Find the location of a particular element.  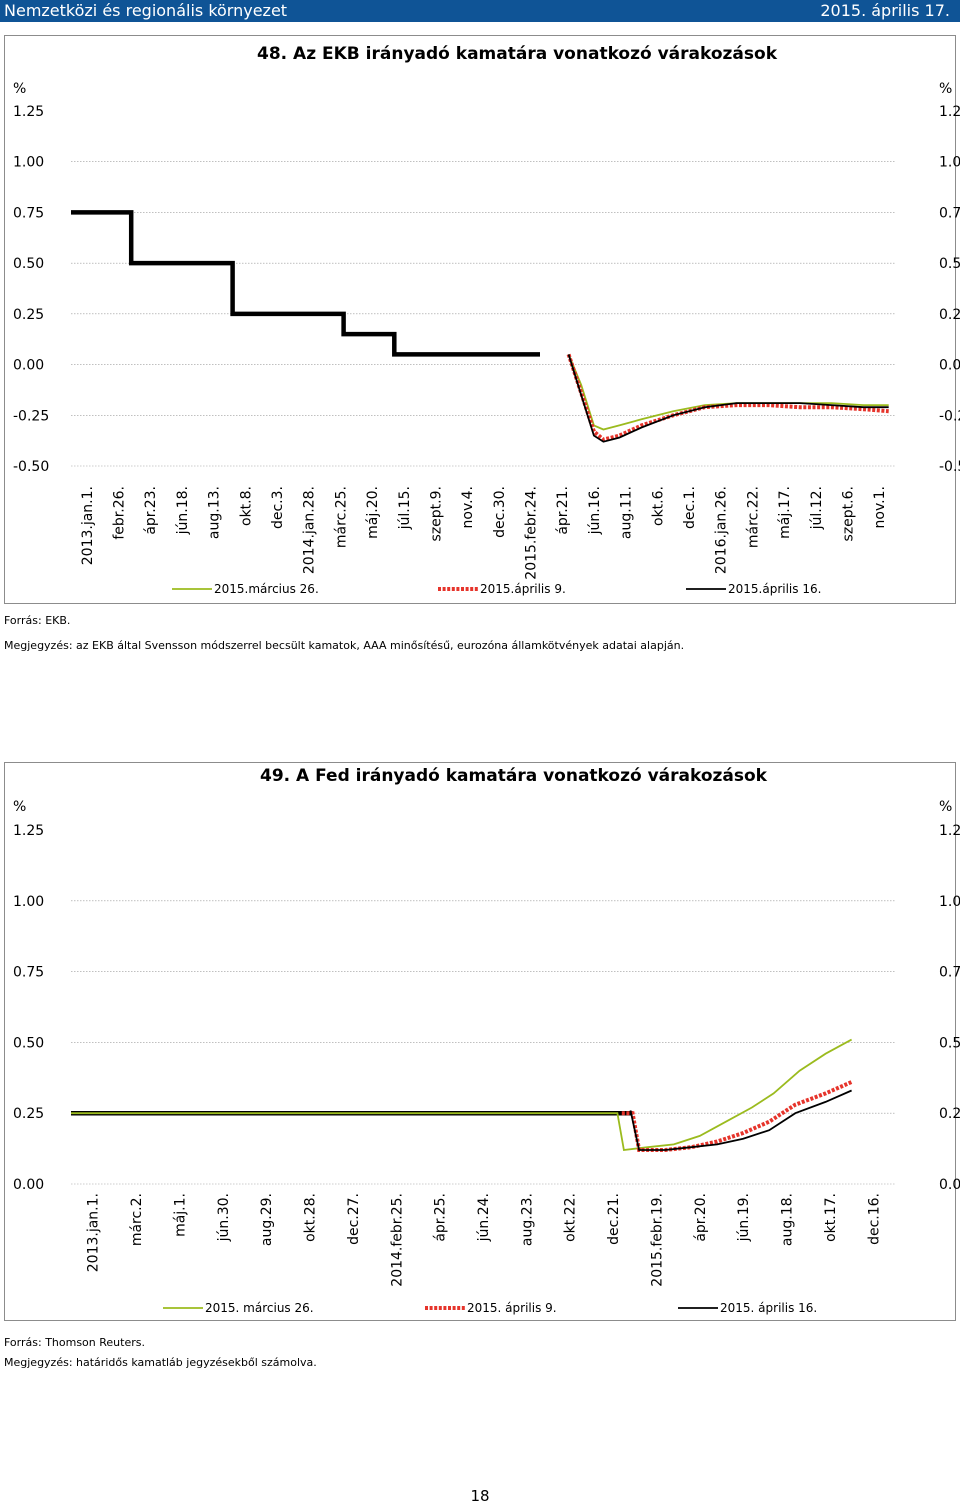

x-tick-label: aug.23. is located at coordinates (527, 1219).